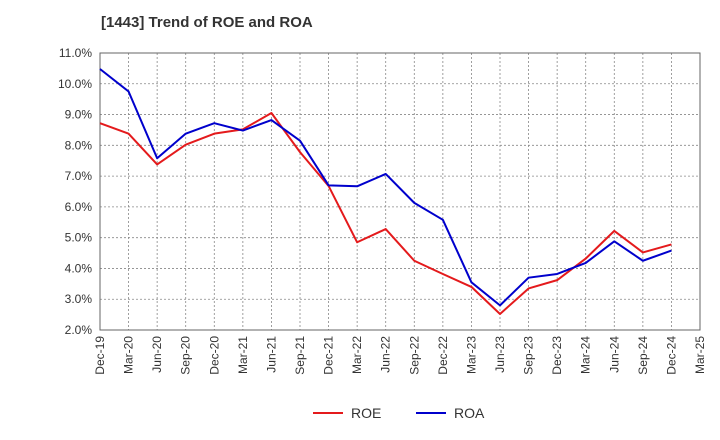 Image resolution: width=720 pixels, height=440 pixels. I want to click on x-tick-label: Sep-20, so click(186, 355).